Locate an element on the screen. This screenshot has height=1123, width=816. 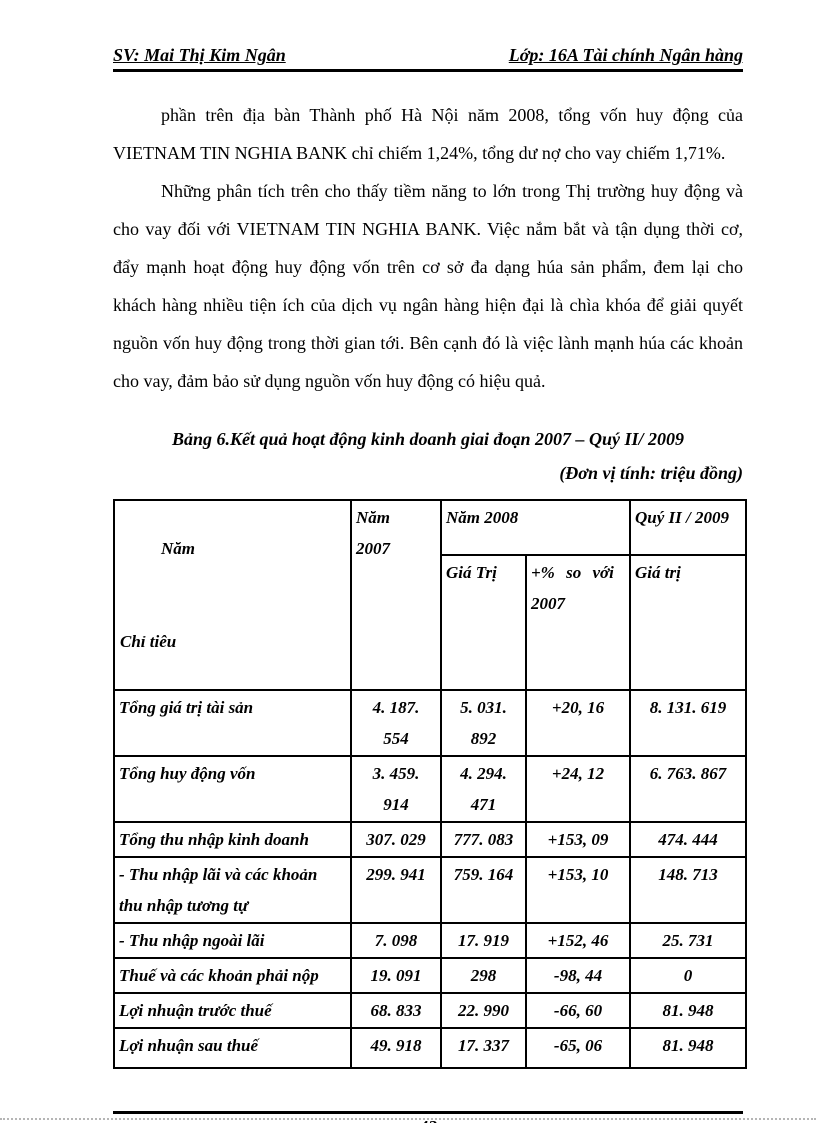
table-header-row-2: Giá Trị +% so với 2007 Giá trị is located at coordinates (430, 622).